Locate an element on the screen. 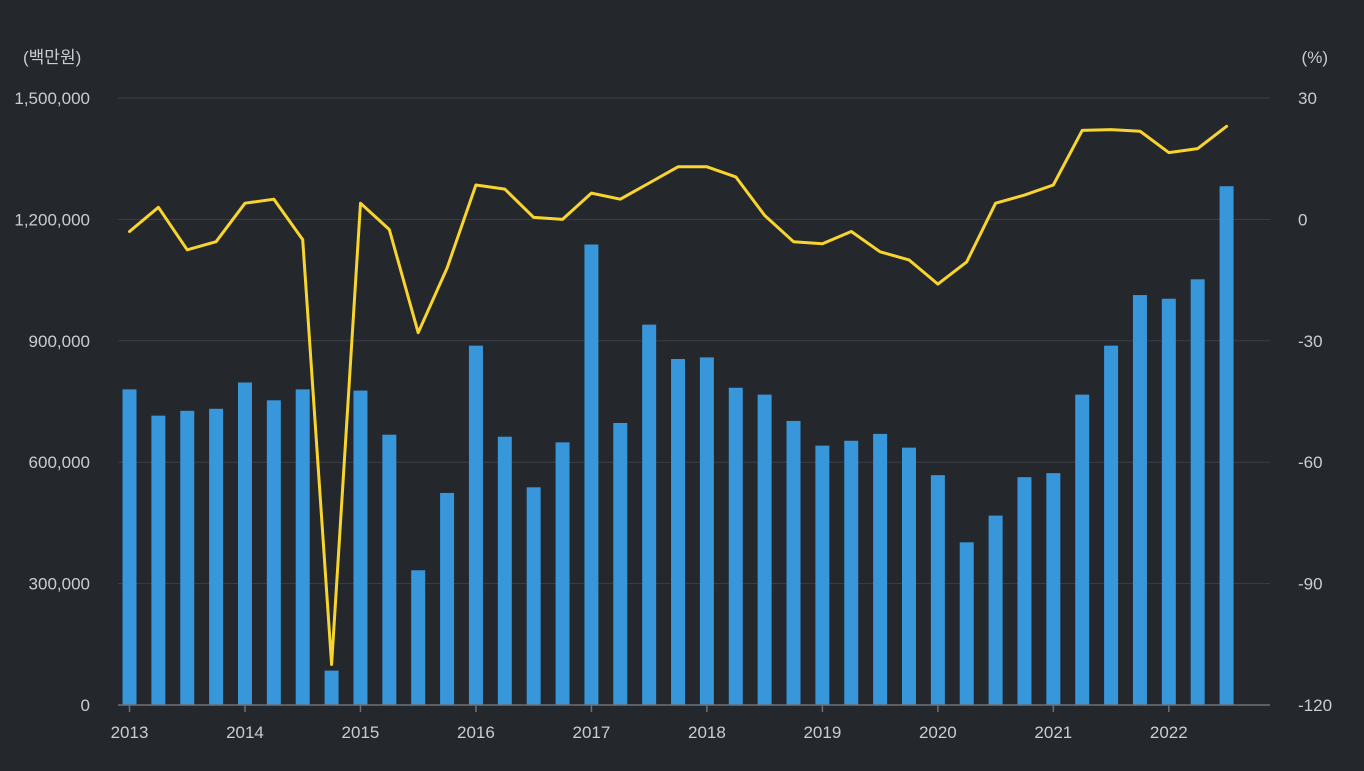 The width and height of the screenshot is (1364, 771). left-tick-label: 0 is located at coordinates (85, 705).